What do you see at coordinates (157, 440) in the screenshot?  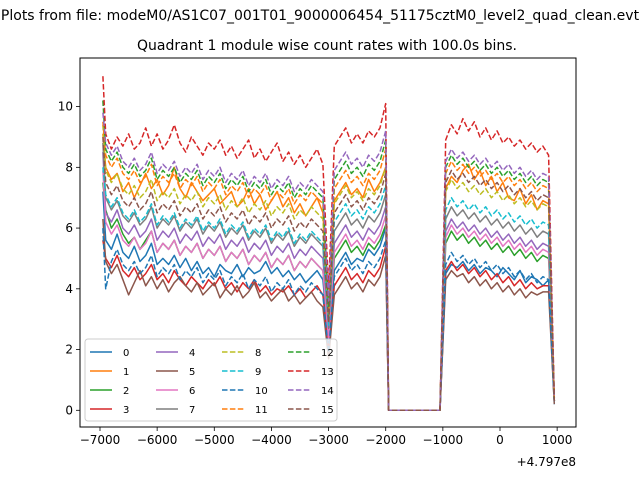 I see `x-tick-label: −6000` at bounding box center [157, 440].